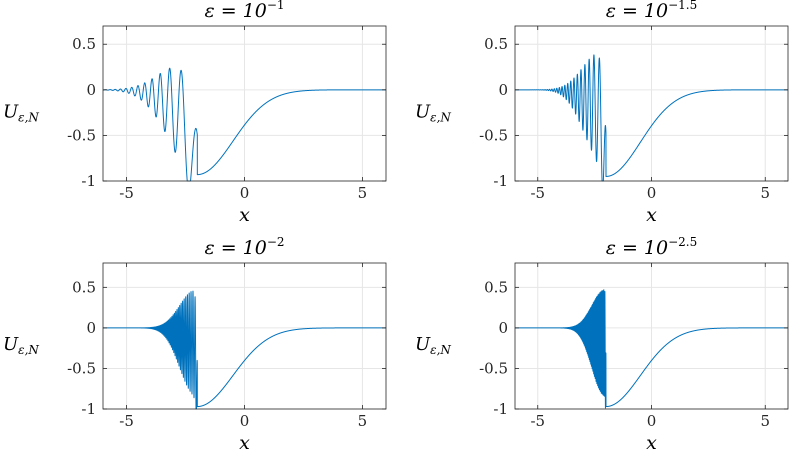 The height and width of the screenshot is (458, 797). Describe the element at coordinates (652, 247) in the screenshot. I see `chart-title: ε = 10−2.5` at that location.